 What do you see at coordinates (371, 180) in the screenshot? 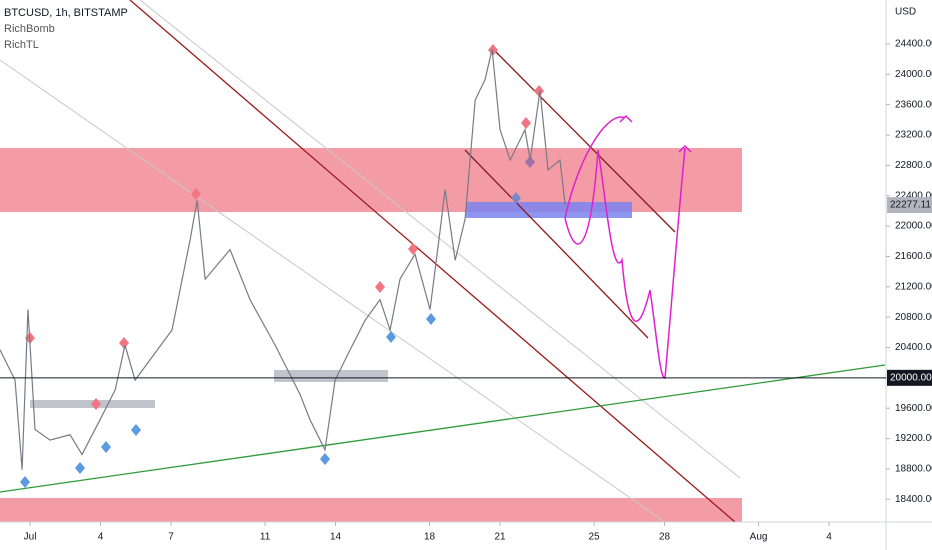
I see `resistance-zone` at bounding box center [371, 180].